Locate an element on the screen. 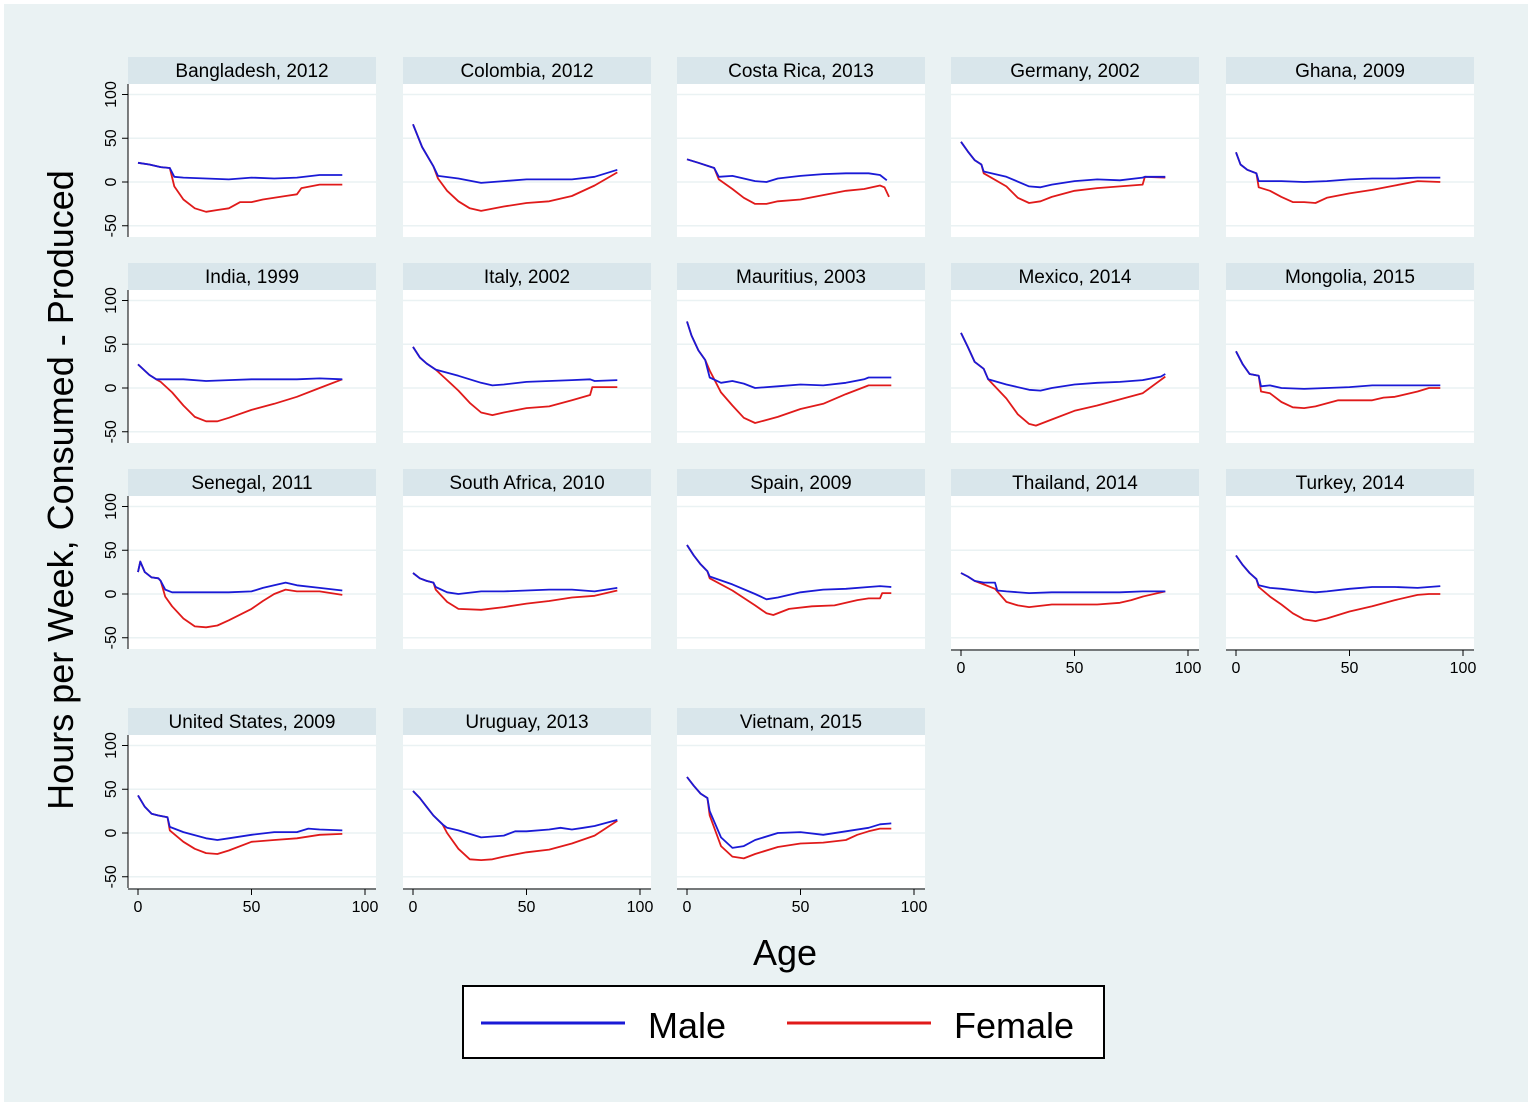 This screenshot has height=1108, width=1533. panel: India, 1999 -50 0 50 100 is located at coordinates (239, 353).